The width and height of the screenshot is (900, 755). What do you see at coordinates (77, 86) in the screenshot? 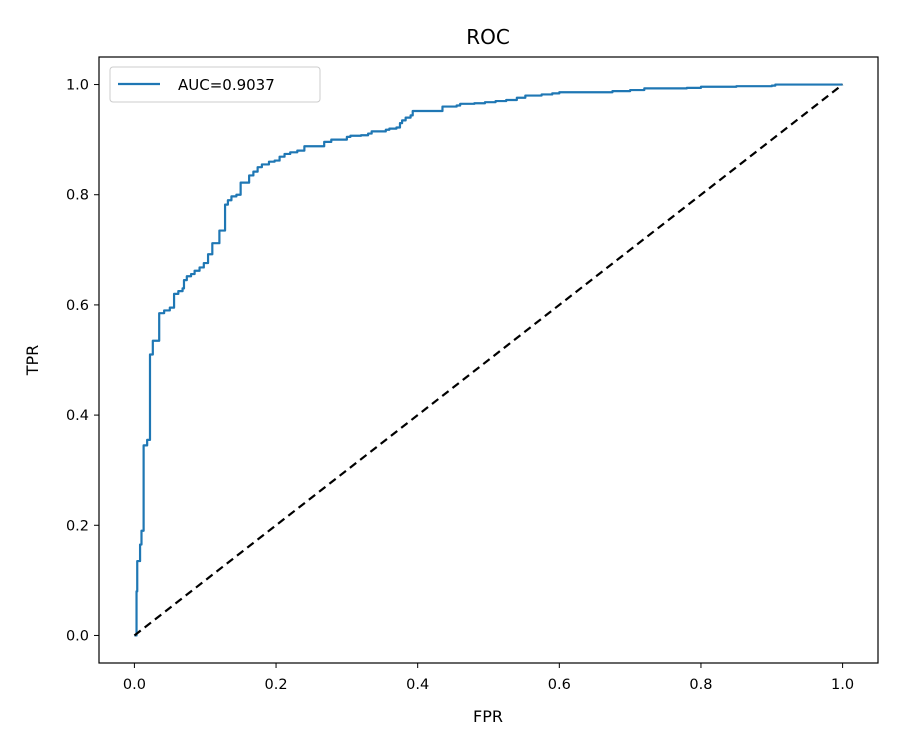
I see `y-tick-label: 1.0` at bounding box center [77, 86].